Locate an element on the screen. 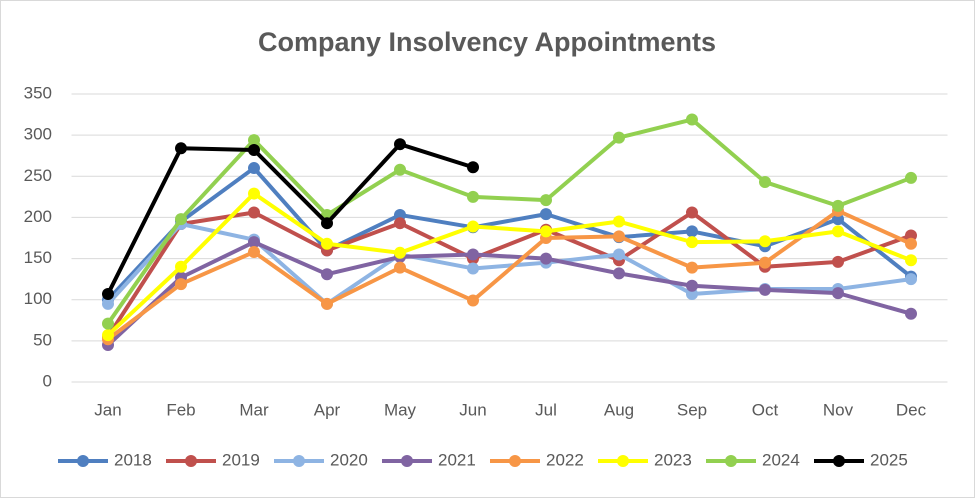 The height and width of the screenshot is (498, 975). x-tick-label: Jul is located at coordinates (546, 409).